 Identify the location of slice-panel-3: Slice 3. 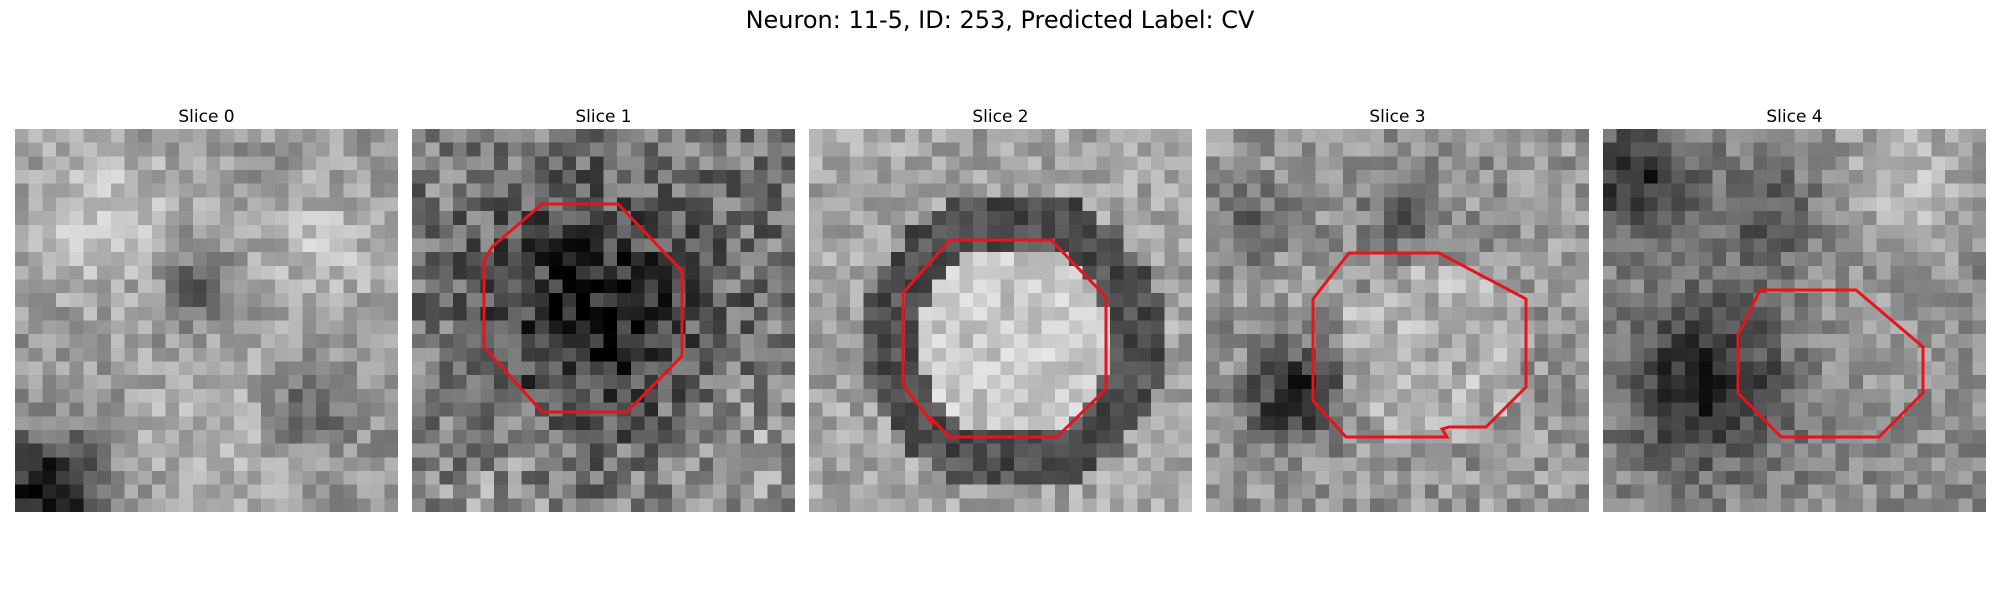
(1397, 308).